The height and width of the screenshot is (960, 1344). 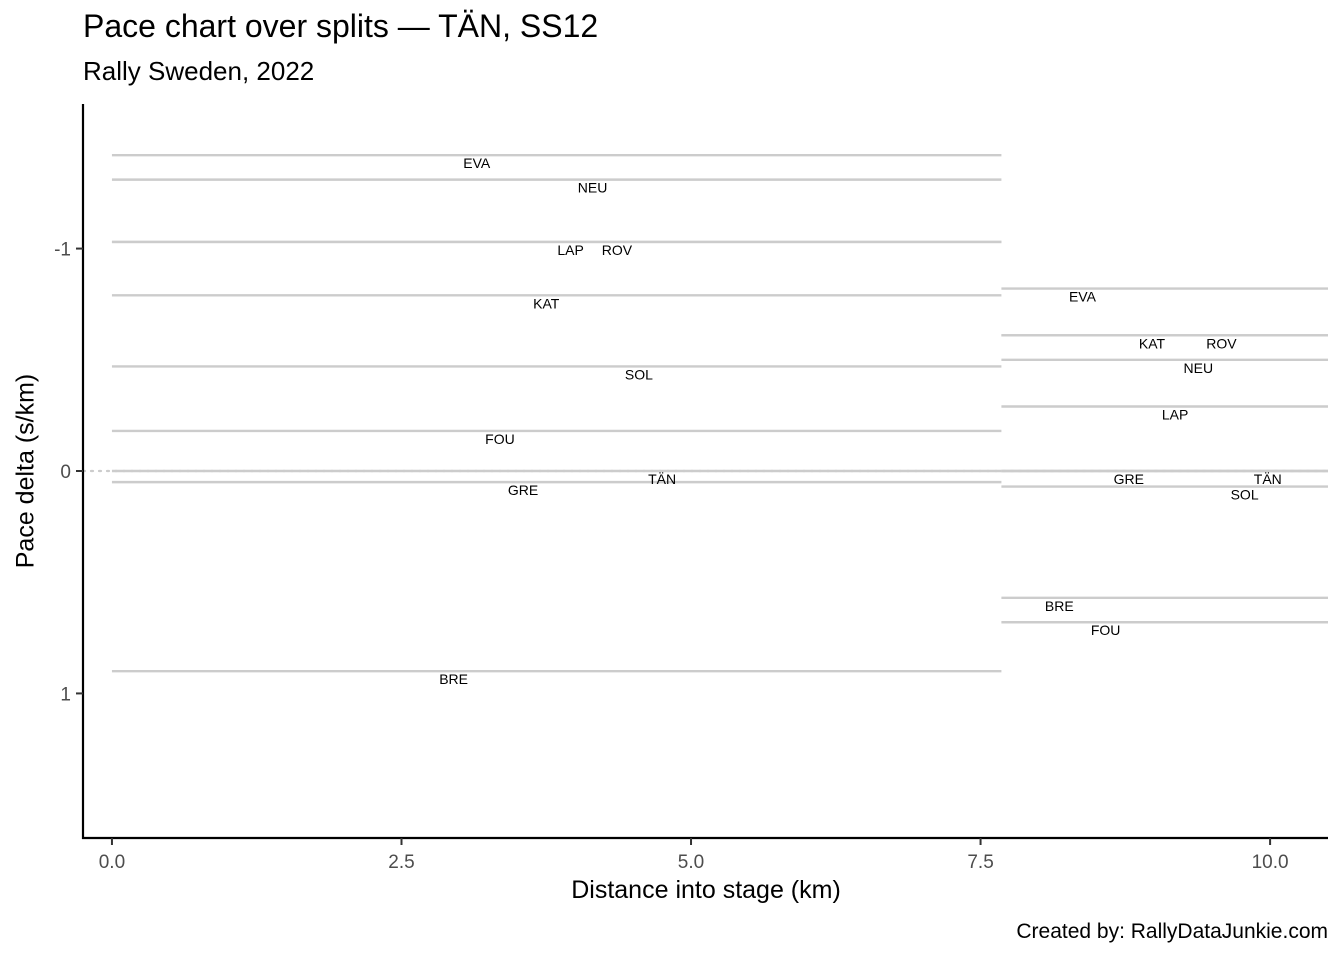 What do you see at coordinates (341, 26) in the screenshot?
I see `chart-title: Pace chart over splits — TÄN, SS12` at bounding box center [341, 26].